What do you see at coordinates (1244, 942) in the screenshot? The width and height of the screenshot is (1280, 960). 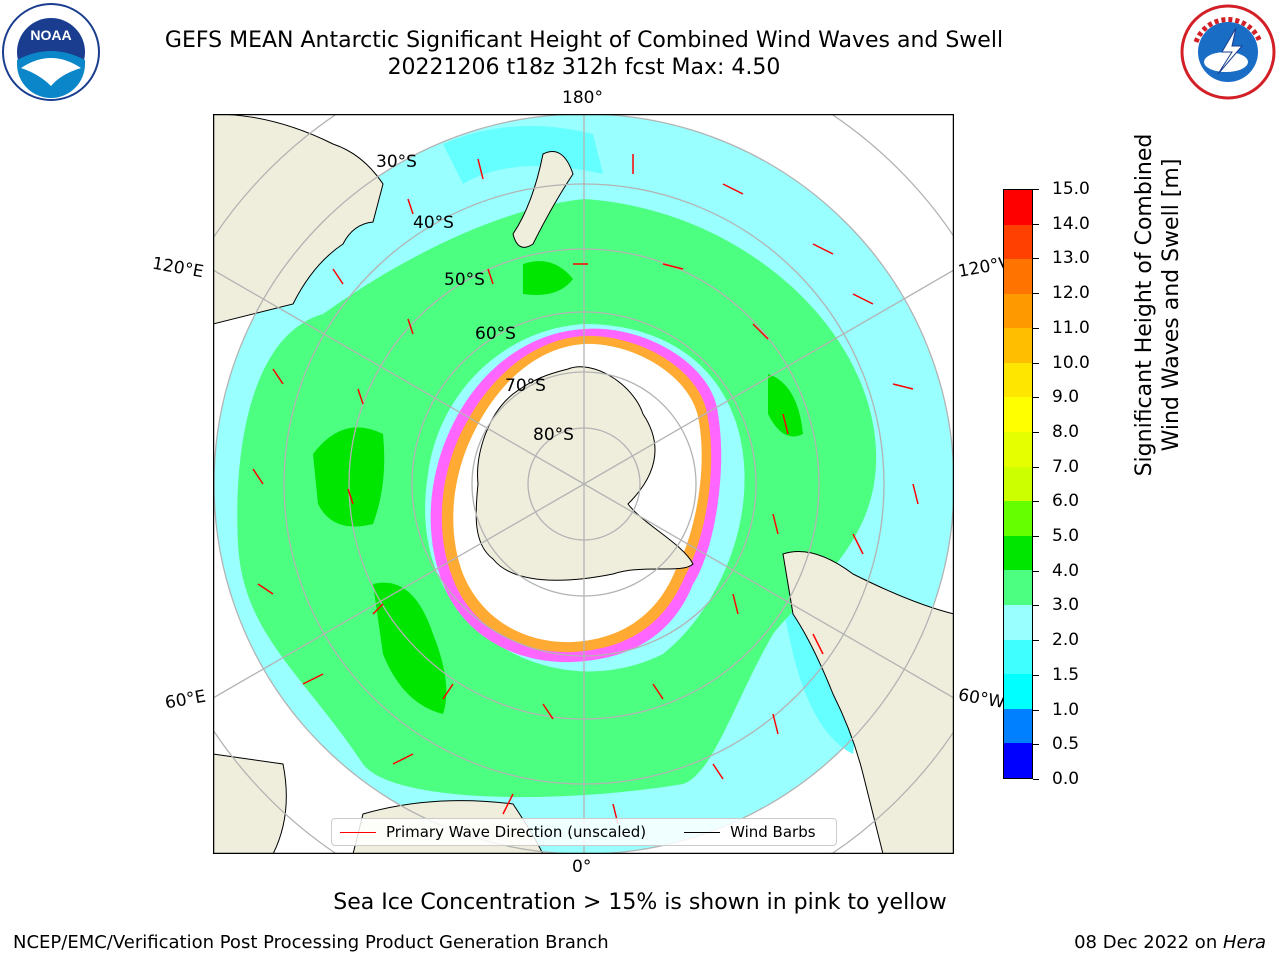 I see `footer-host: Hera` at bounding box center [1244, 942].